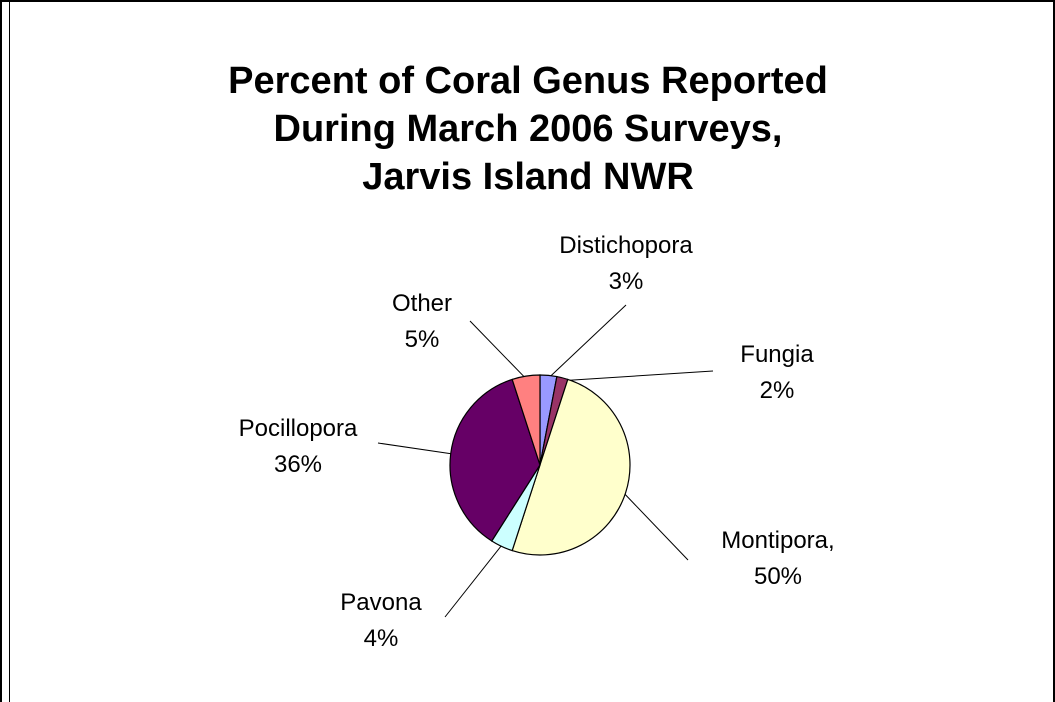  Describe the element at coordinates (474, 580) in the screenshot. I see `leader-line-pavona` at that location.